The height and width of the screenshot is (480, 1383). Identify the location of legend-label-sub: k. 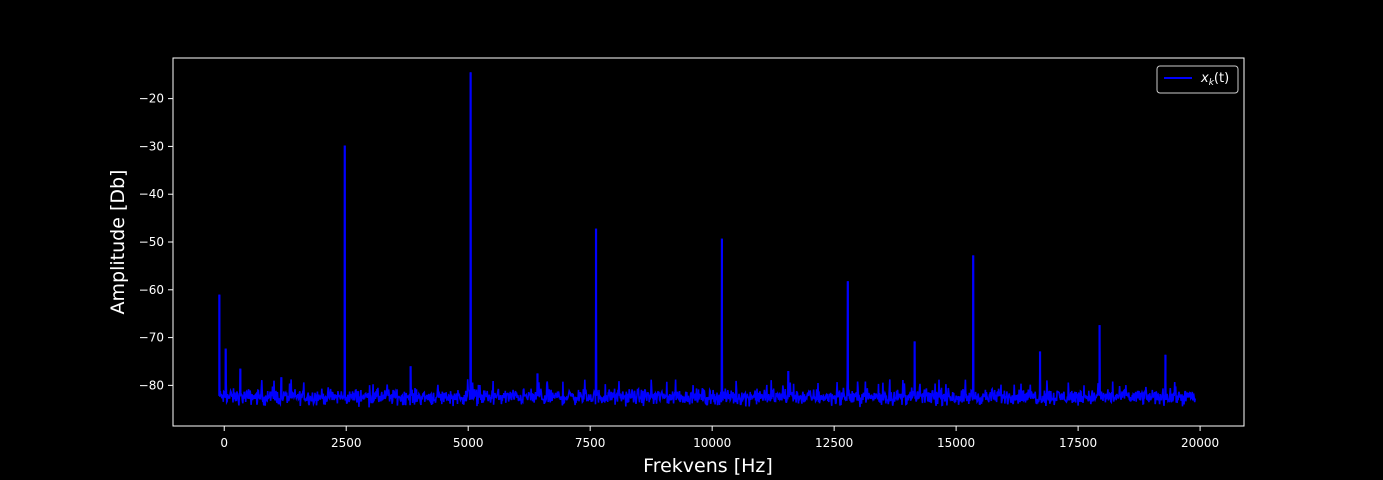
(1212, 83).